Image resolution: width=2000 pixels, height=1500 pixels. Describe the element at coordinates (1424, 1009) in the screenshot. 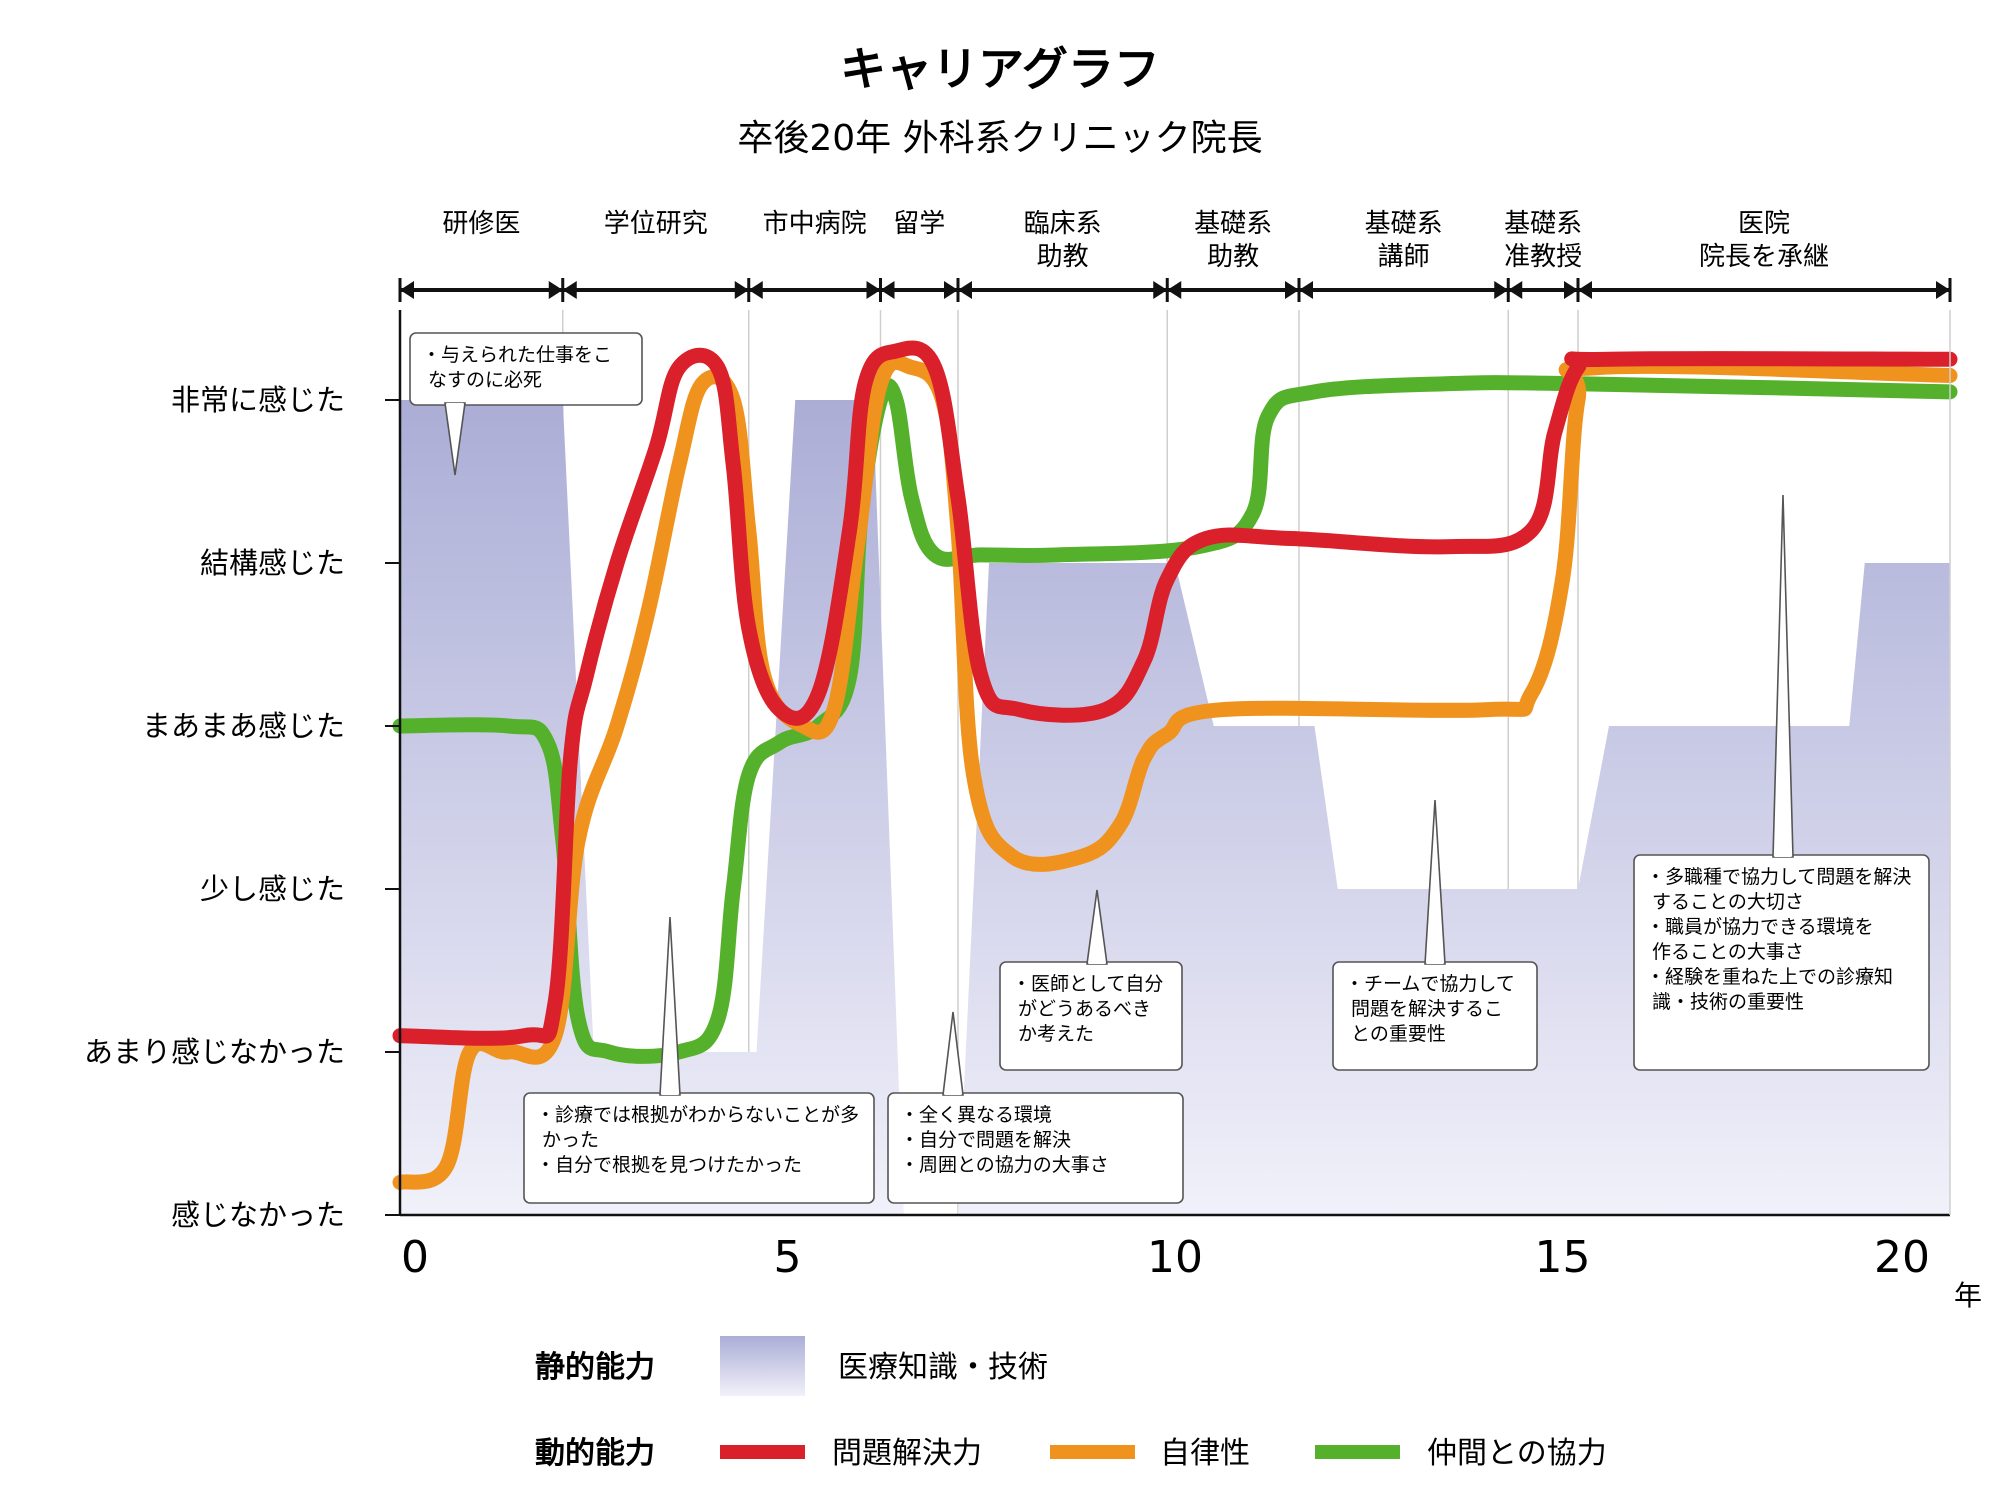

I see `callout-line: 問題を解決するこ` at that location.